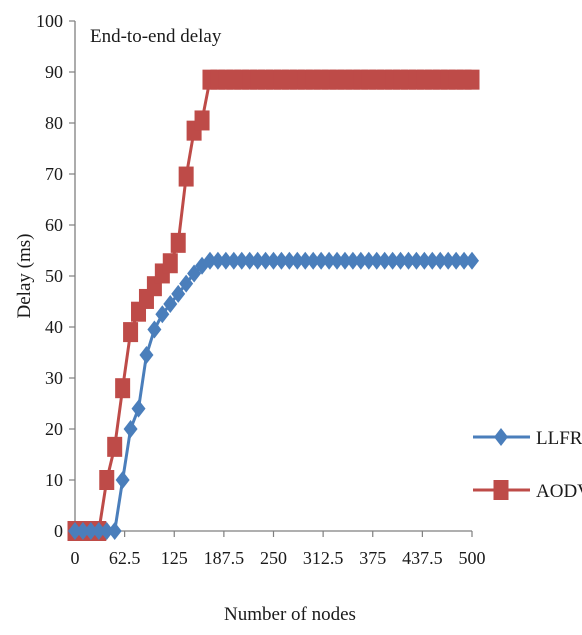 The height and width of the screenshot is (635, 582). I want to click on y-tick-label: 50, so click(54, 276).